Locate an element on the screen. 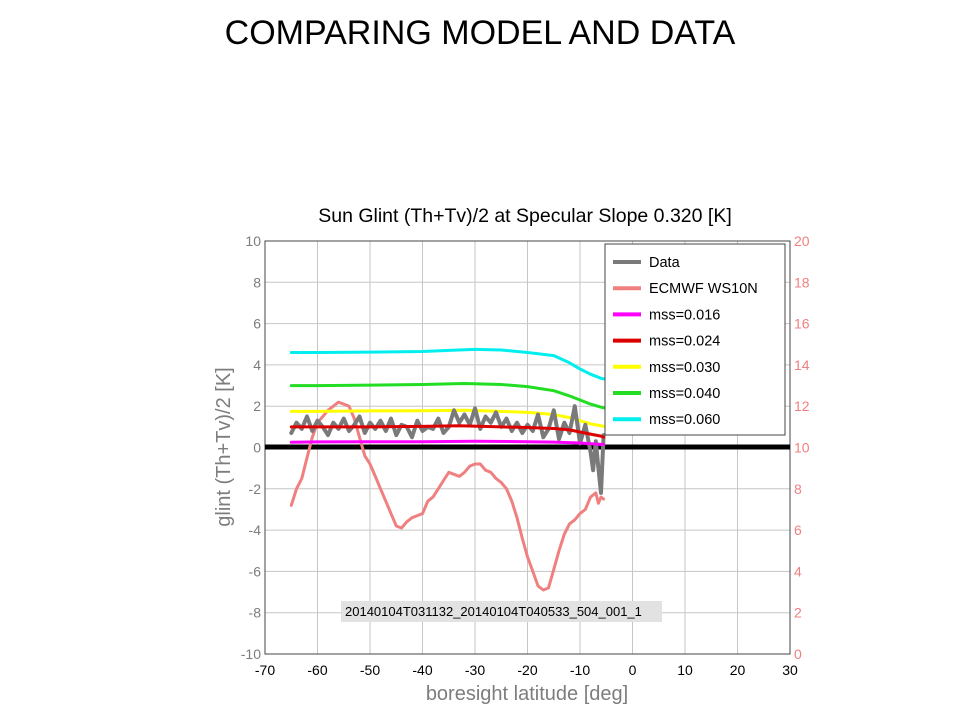  legend-label-data: Data is located at coordinates (665, 263).